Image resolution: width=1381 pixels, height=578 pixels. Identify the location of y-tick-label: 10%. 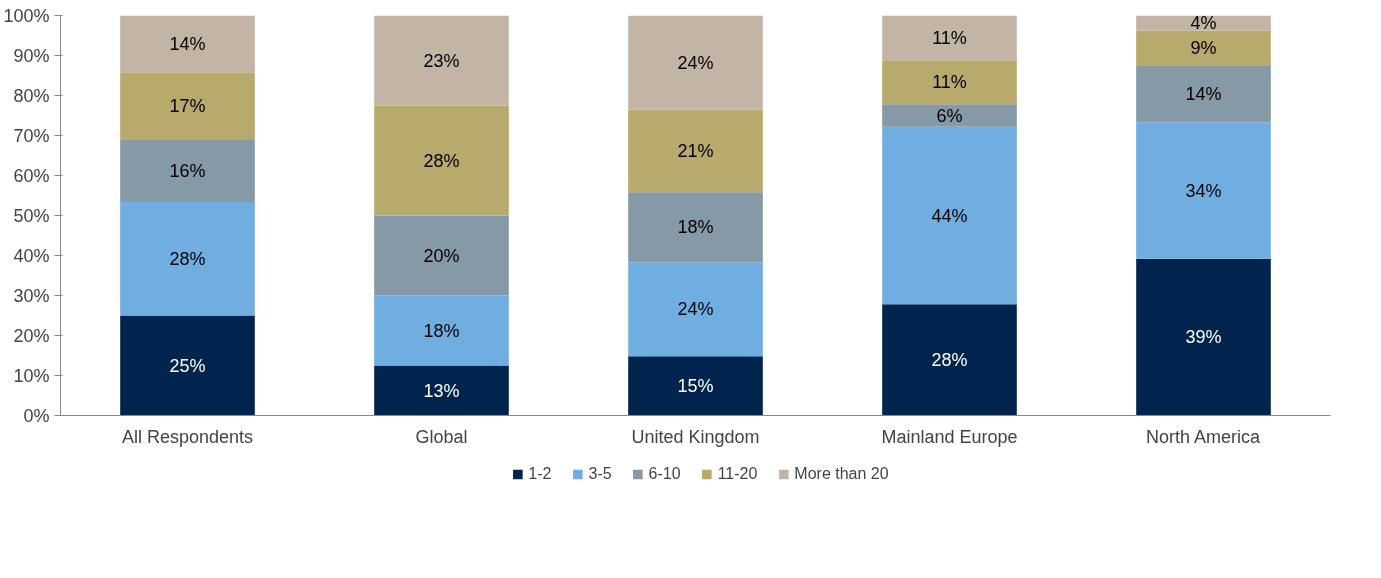
(31, 375).